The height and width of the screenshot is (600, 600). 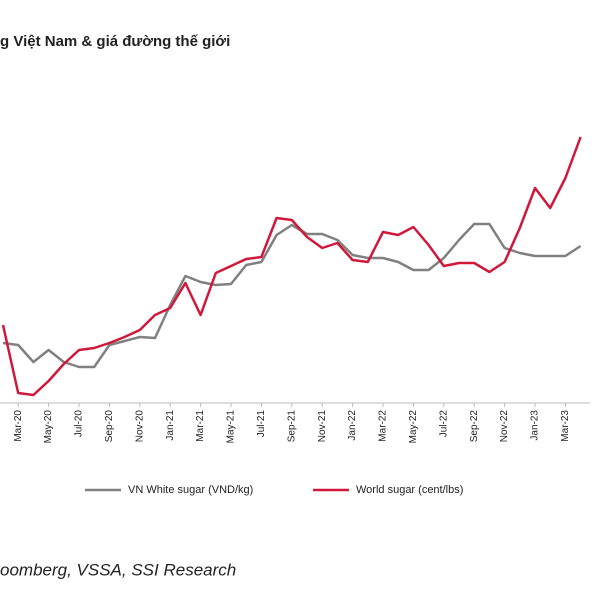 I want to click on x-tick-label: Jul-22, so click(x=443, y=424).